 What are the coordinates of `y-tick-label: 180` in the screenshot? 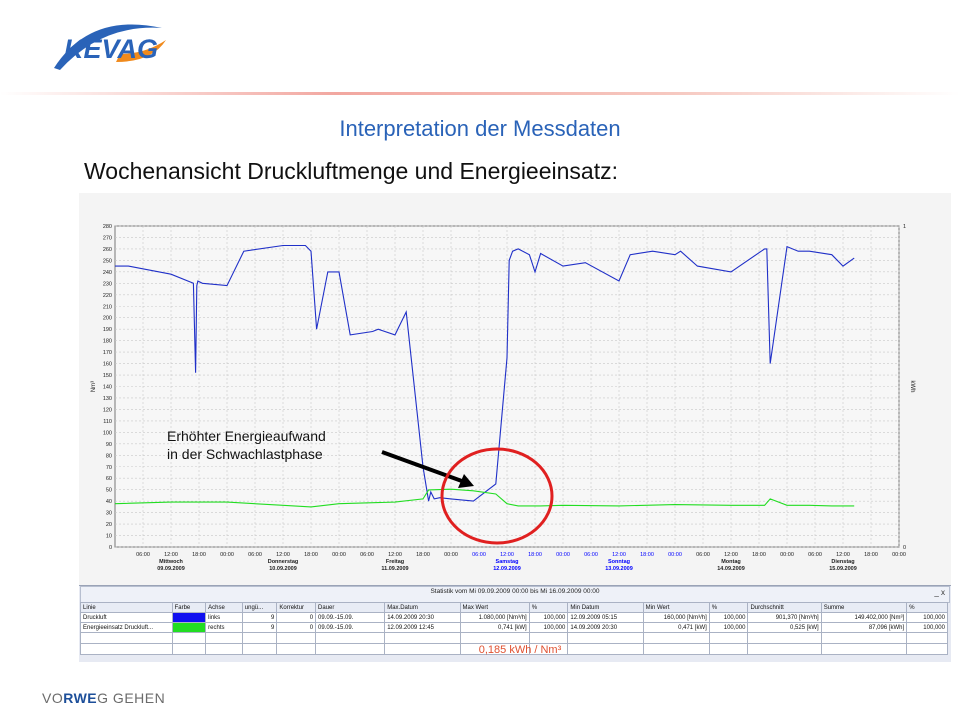 It's located at (107, 342).